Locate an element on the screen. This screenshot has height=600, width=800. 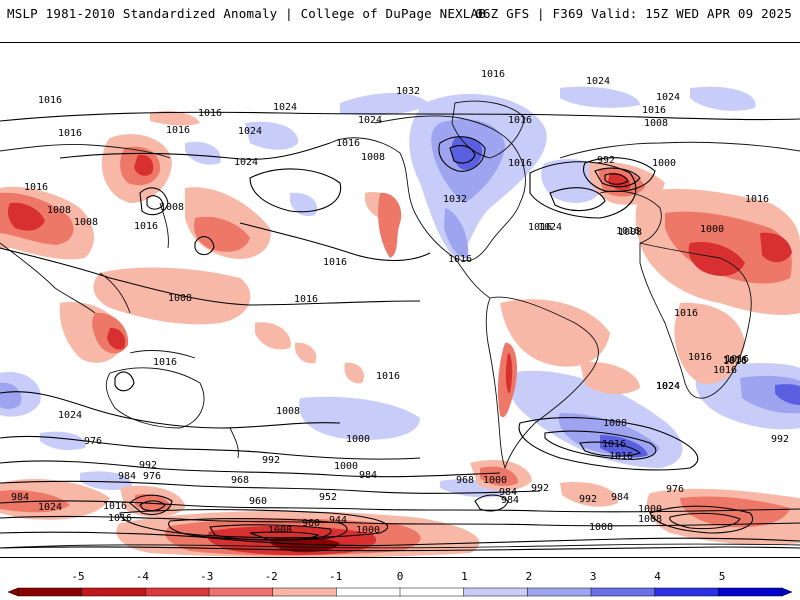
isobar-label: 944 is located at coordinates (338, 520).